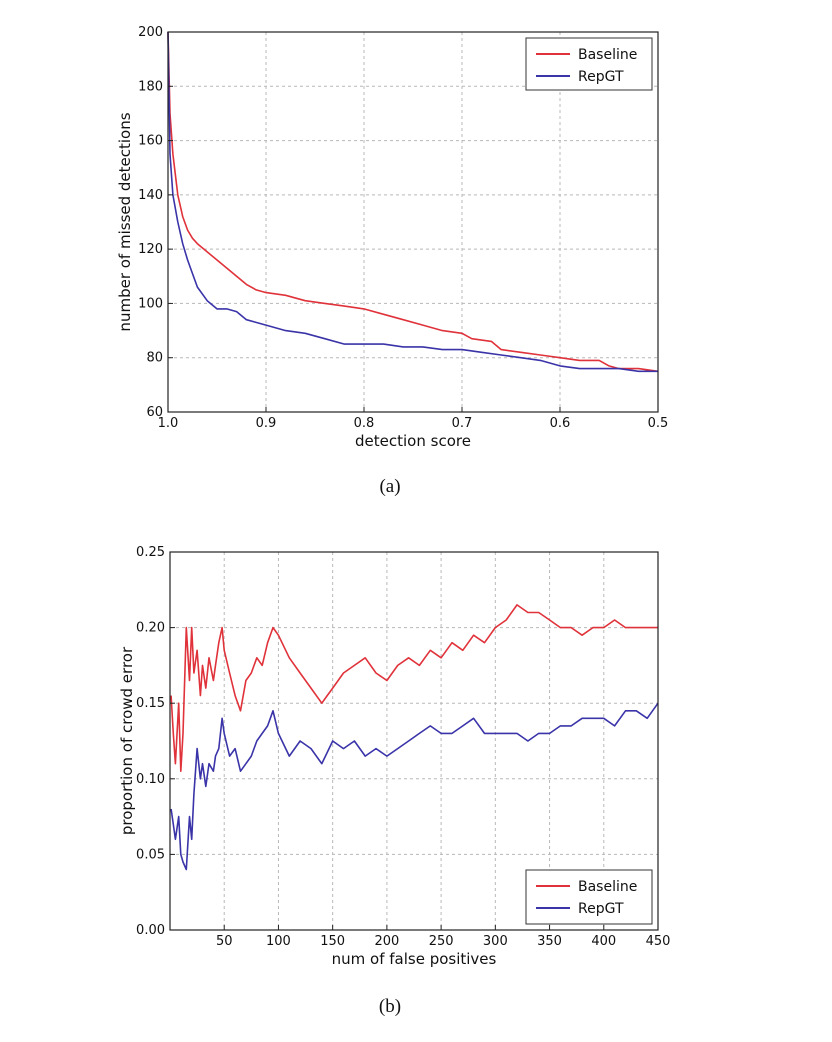 The height and width of the screenshot is (1042, 832). What do you see at coordinates (266, 423) in the screenshot?
I see `x-tick-label: 0.9` at bounding box center [266, 423].